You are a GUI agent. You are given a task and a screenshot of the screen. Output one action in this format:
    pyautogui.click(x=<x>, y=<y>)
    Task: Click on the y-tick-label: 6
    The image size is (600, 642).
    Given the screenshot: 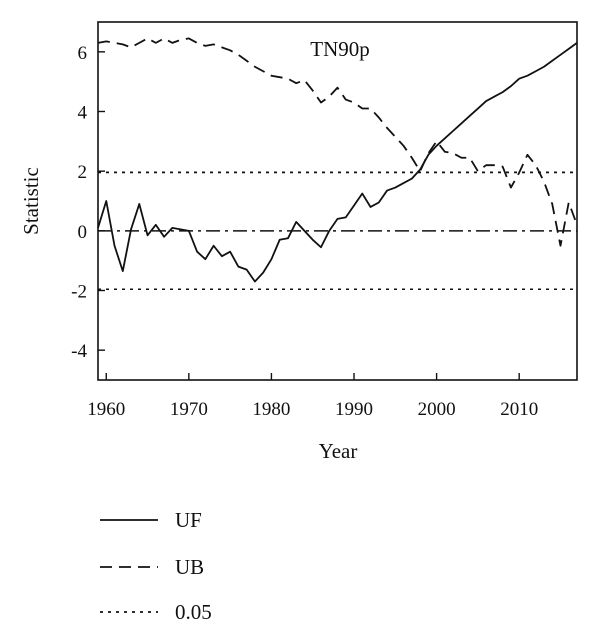 What is the action you would take?
    pyautogui.click(x=83, y=53)
    